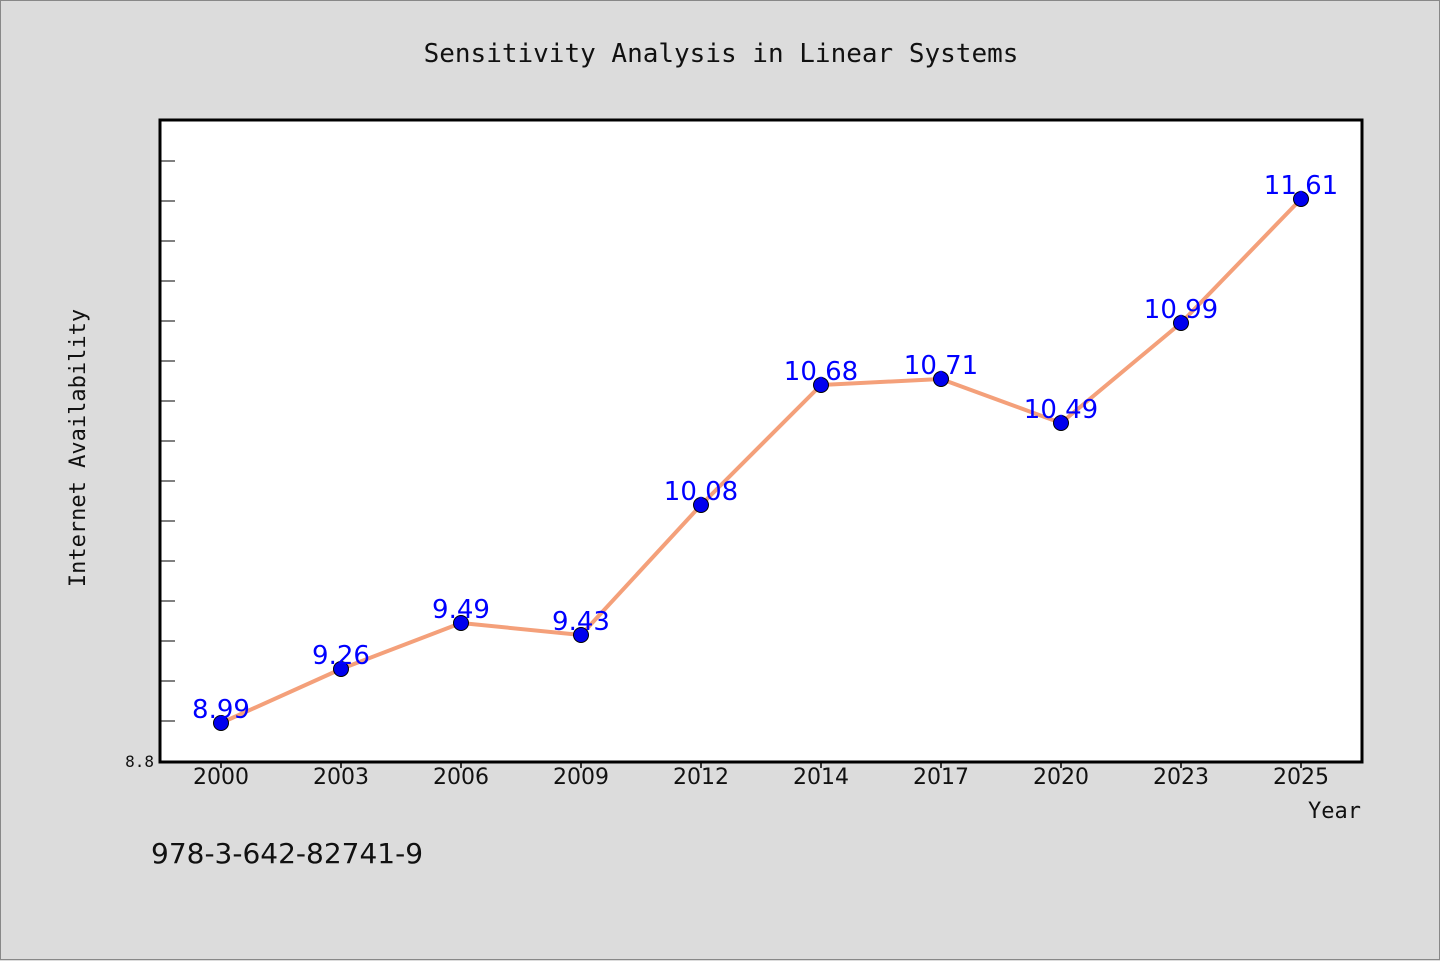 This screenshot has width=1440, height=961. Describe the element at coordinates (221, 777) in the screenshot. I see `x-tick-label: 2000` at that location.